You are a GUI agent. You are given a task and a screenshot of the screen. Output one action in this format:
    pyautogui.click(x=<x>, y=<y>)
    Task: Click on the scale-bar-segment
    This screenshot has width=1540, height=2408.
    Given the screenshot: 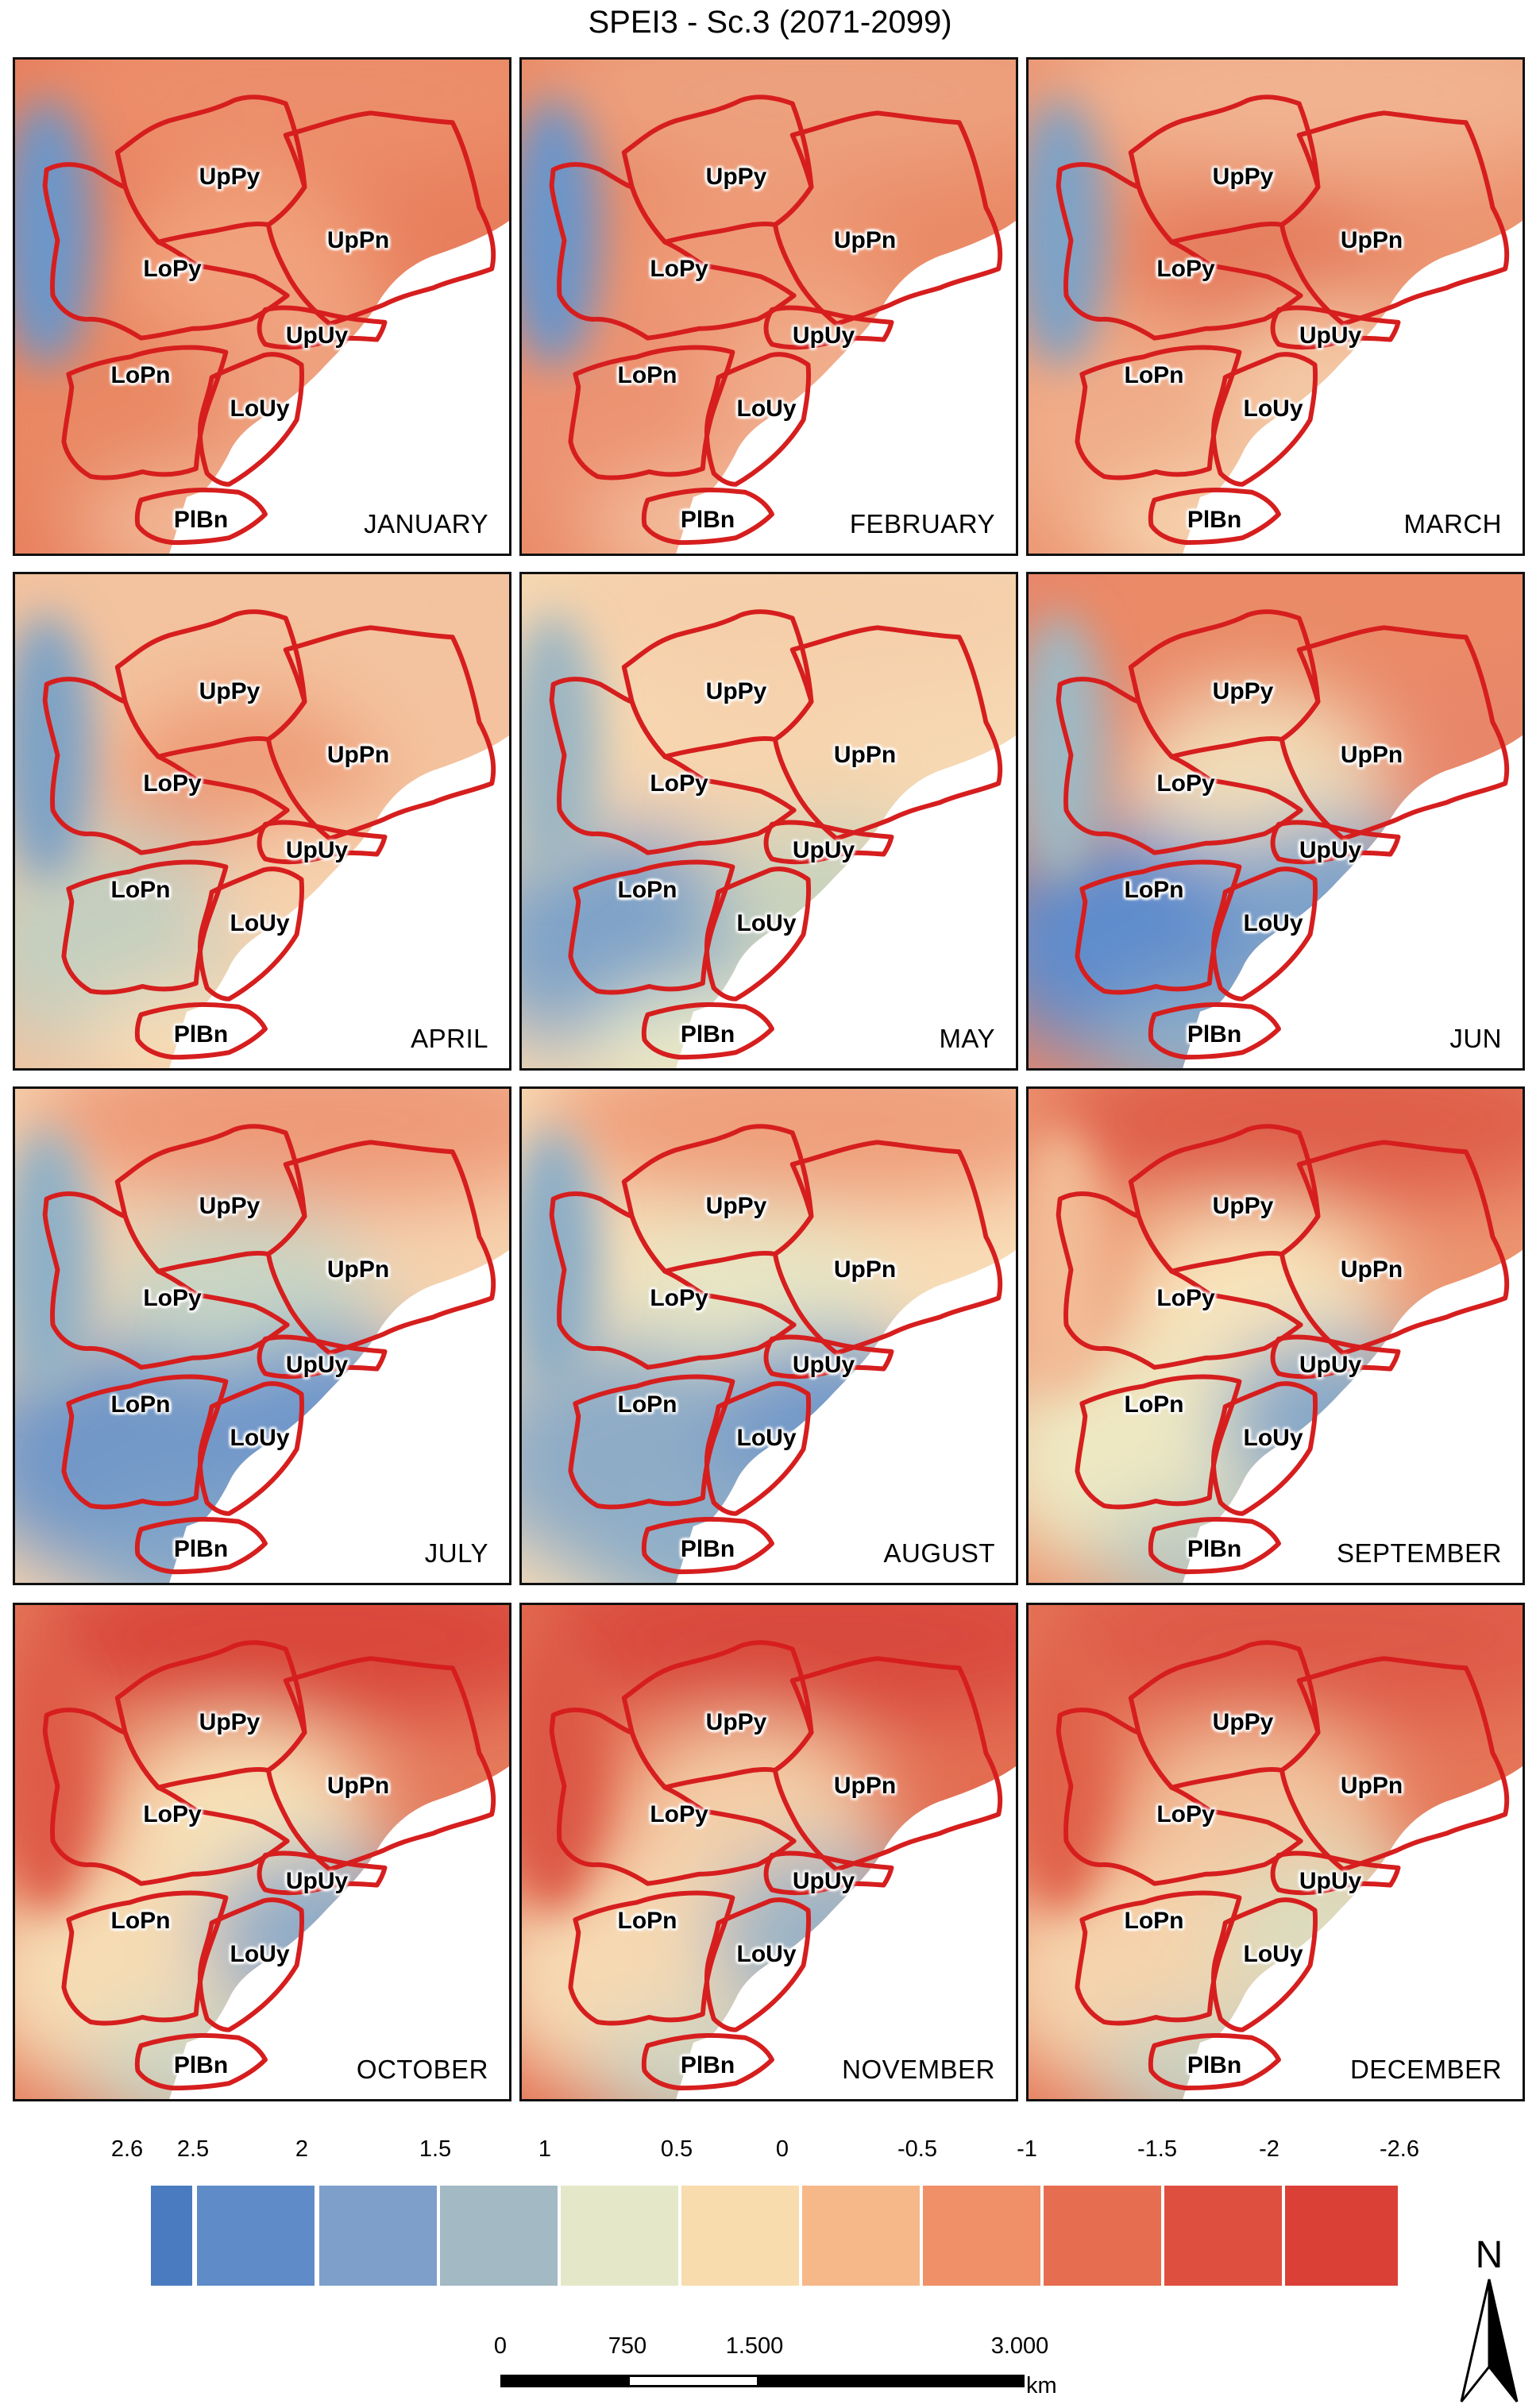 What is the action you would take?
    pyautogui.click(x=889, y=2381)
    